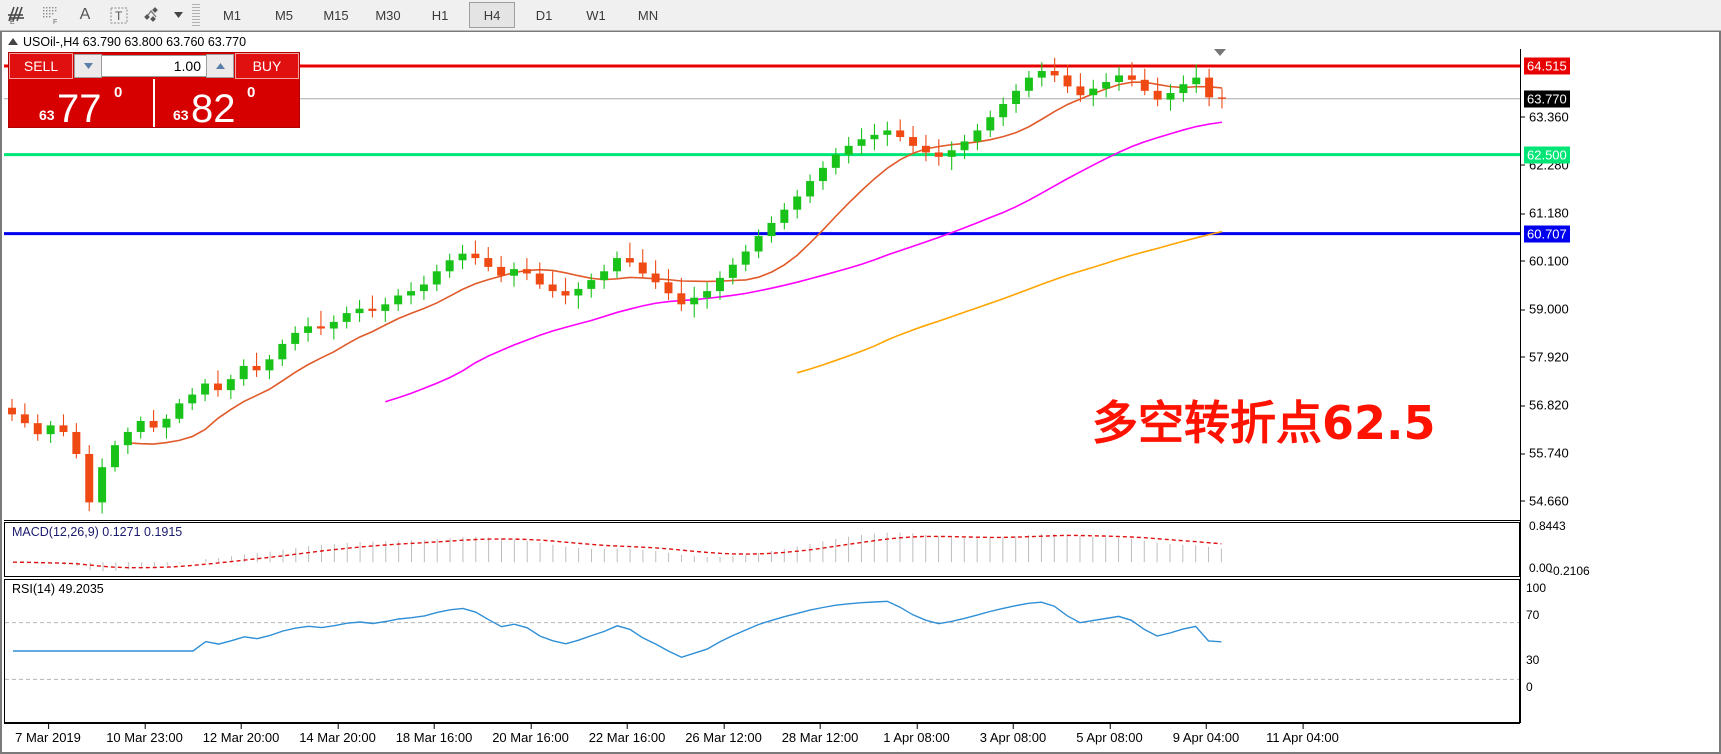 The image size is (1721, 754). Describe the element at coordinates (1541, 568) in the screenshot. I see `macd-scale-label: 0.00` at that location.